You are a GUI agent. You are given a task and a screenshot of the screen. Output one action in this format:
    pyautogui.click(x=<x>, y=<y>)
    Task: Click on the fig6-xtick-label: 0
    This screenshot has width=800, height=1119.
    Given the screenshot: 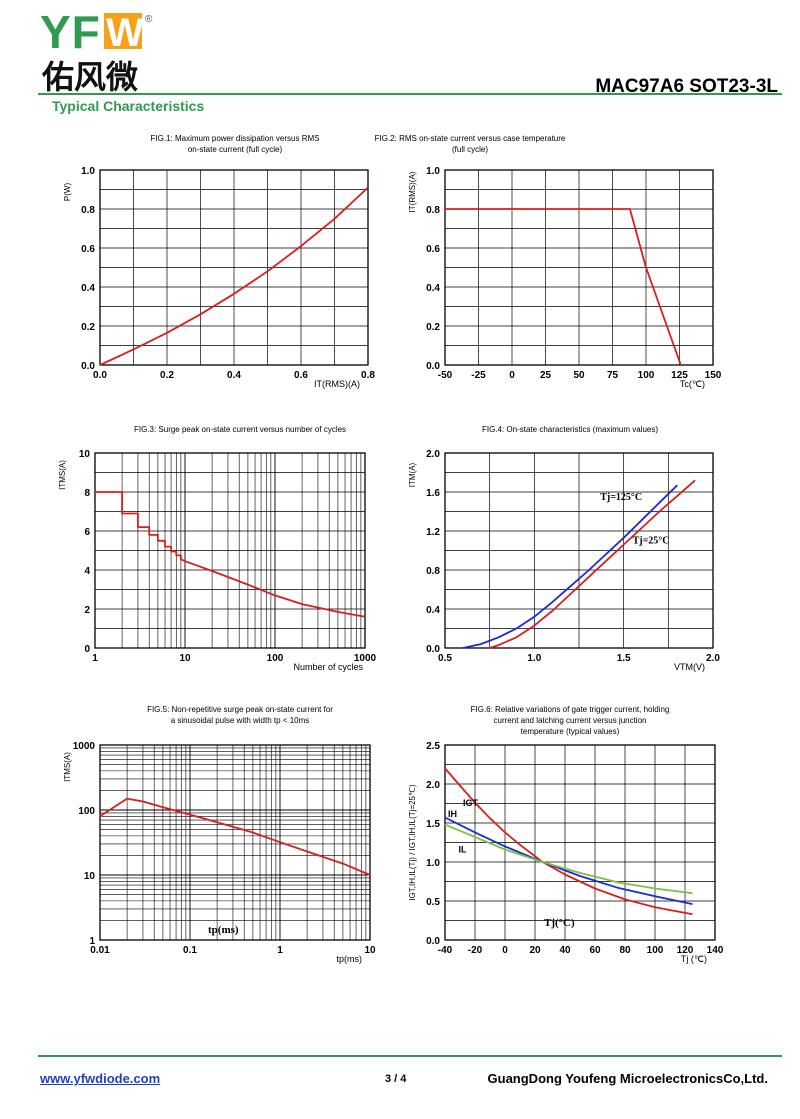 What is the action you would take?
    pyautogui.click(x=505, y=950)
    